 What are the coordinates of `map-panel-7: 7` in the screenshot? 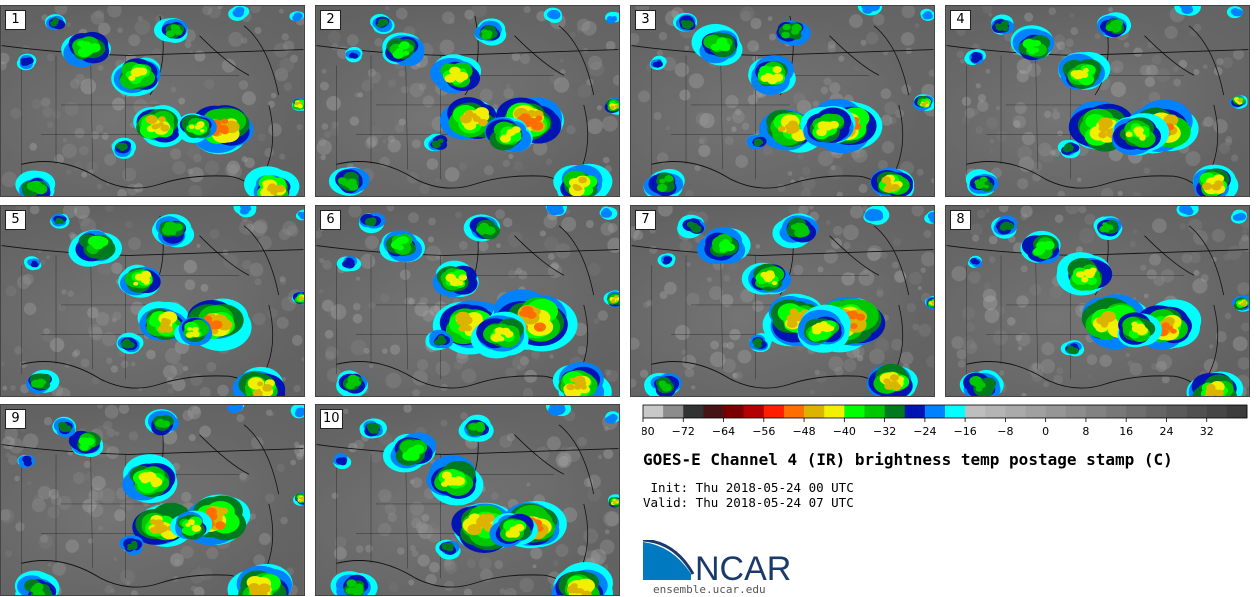 It's located at (782, 301).